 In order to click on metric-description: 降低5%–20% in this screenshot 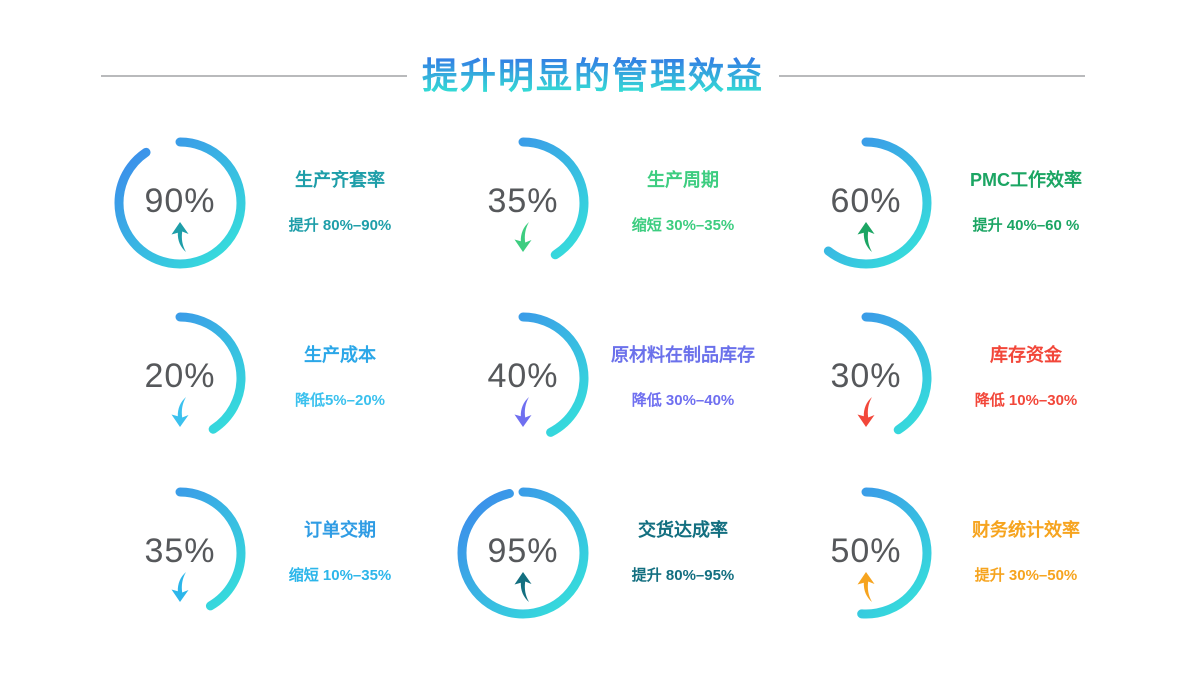, I will do `click(340, 401)`.